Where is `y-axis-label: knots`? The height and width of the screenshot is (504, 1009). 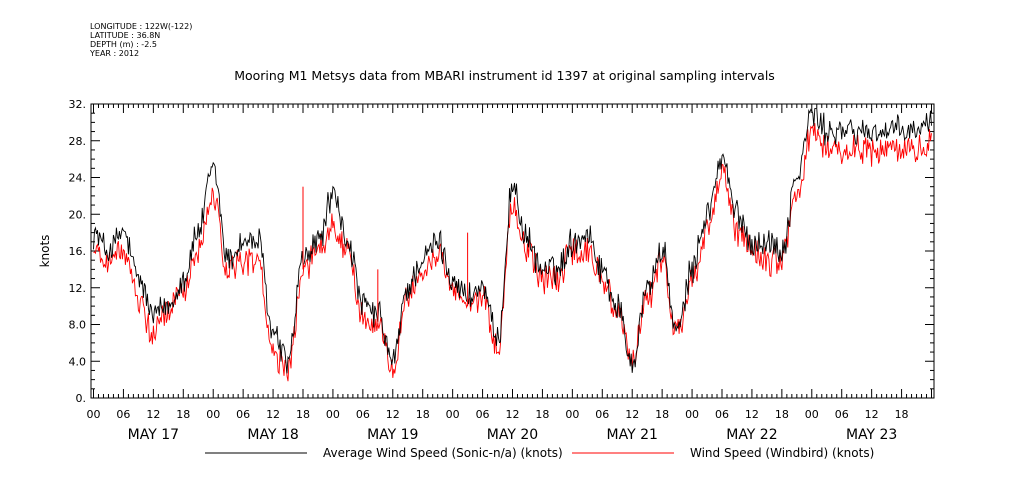 y-axis-label: knots is located at coordinates (45, 251).